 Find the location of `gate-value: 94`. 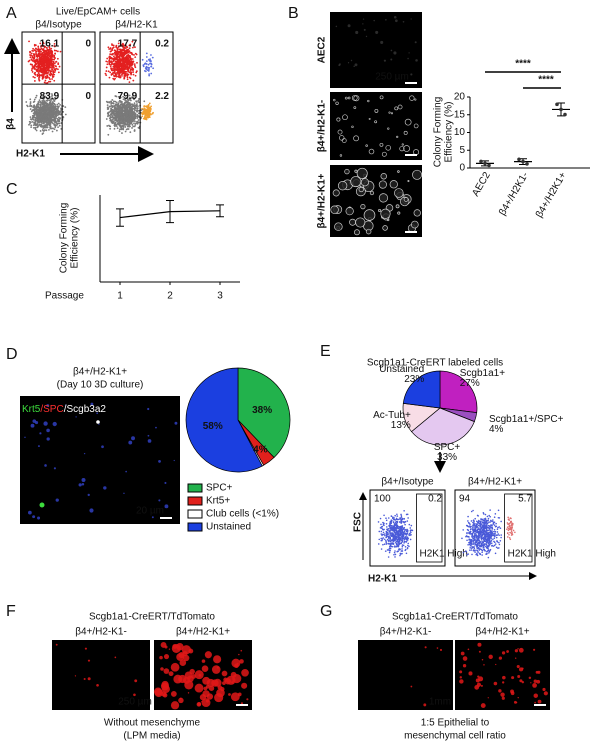

gate-value: 94 is located at coordinates (465, 499).